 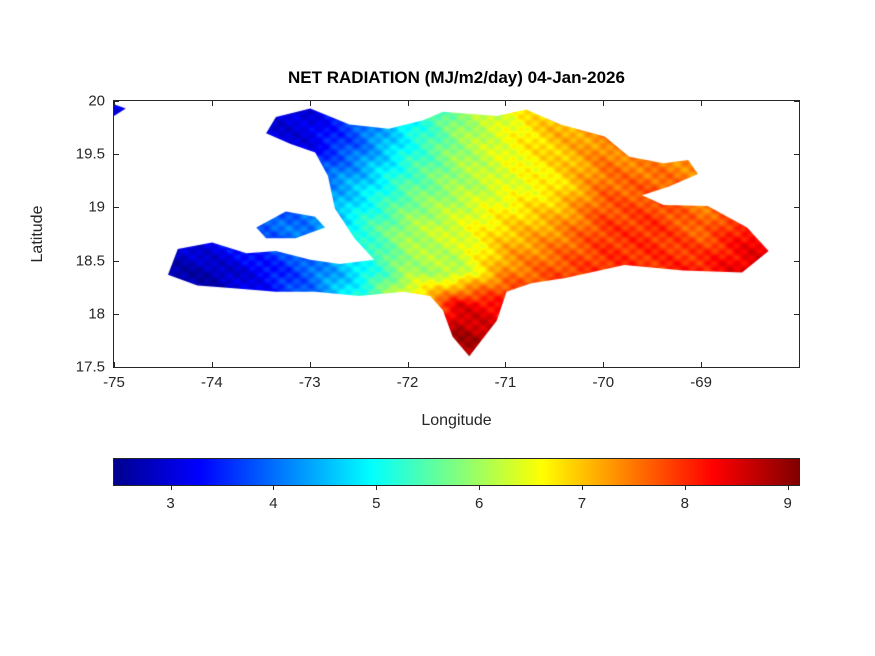 I want to click on y-tick-label: 18, so click(x=96, y=314).